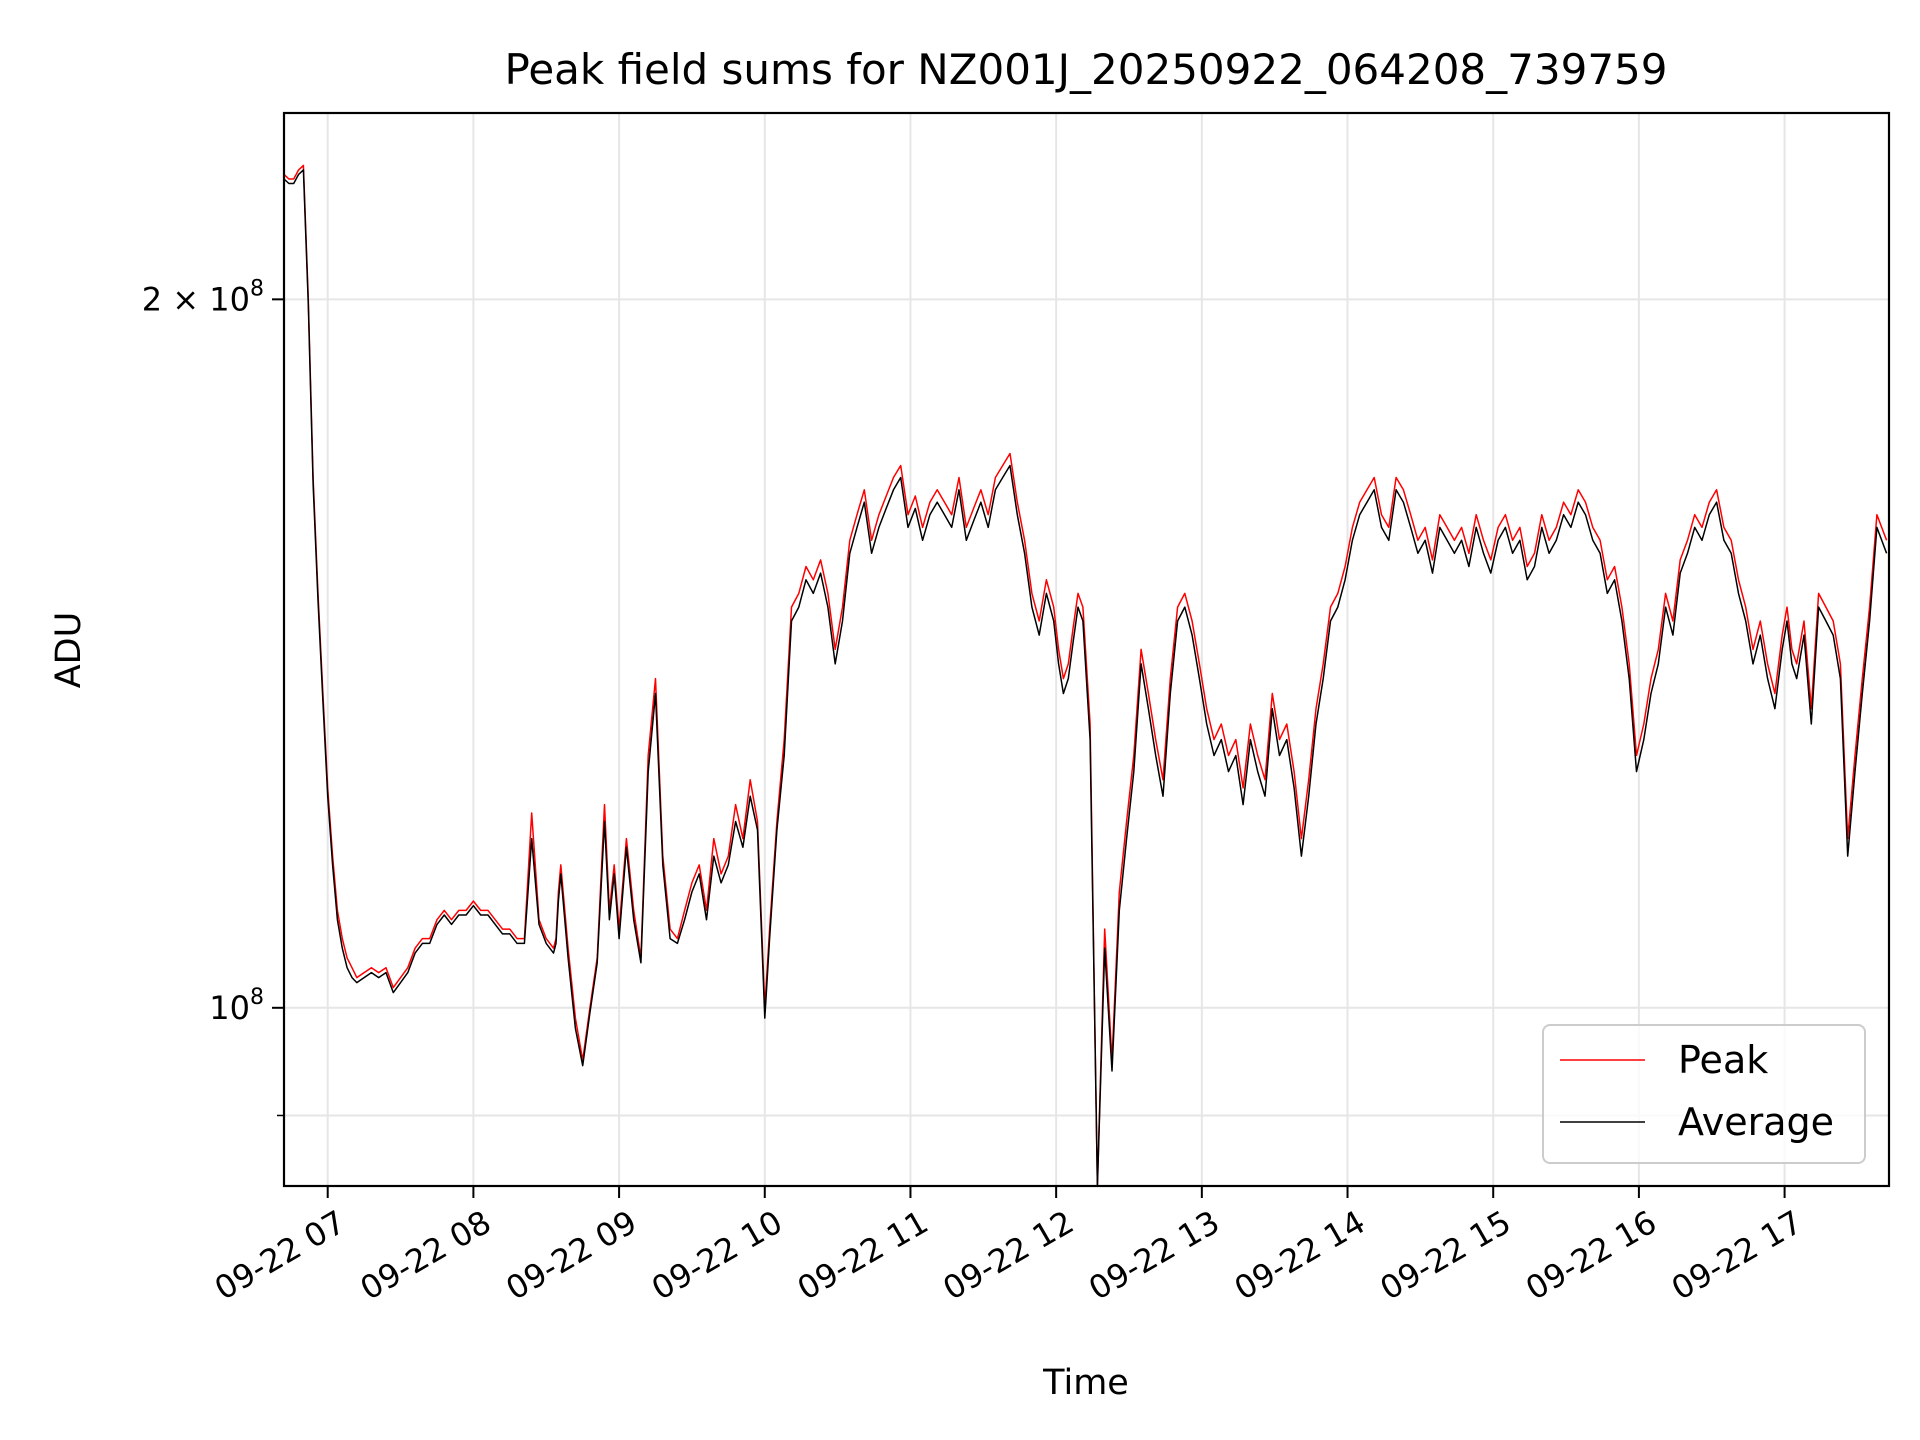  What do you see at coordinates (1085, 1383) in the screenshot?
I see `x-axis-label: Time` at bounding box center [1085, 1383].